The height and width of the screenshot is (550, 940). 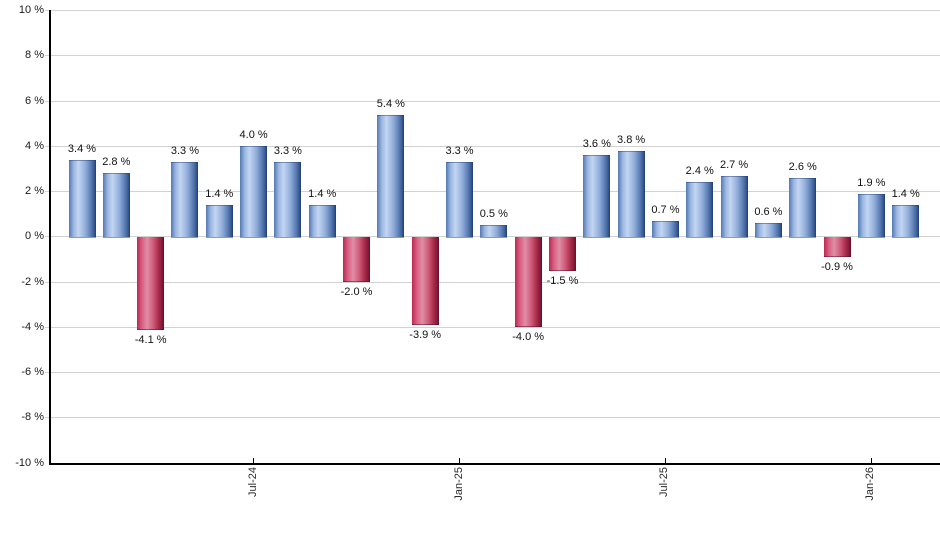 I want to click on bar-value-label: 2.7 %, so click(x=734, y=164).